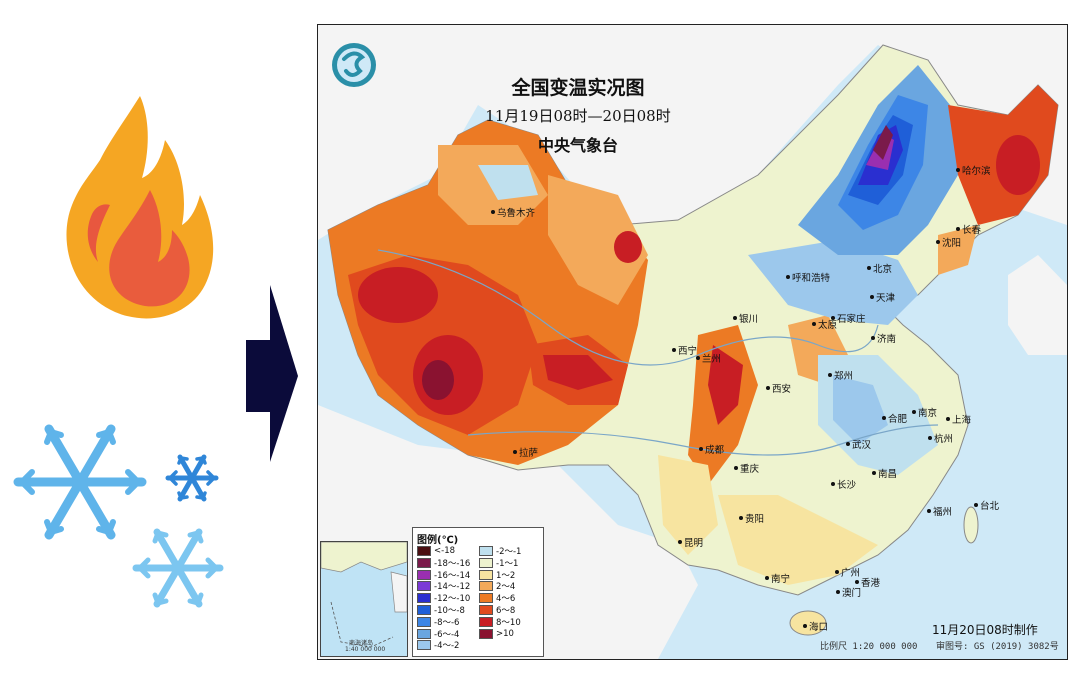 This screenshot has height=687, width=1080. What do you see at coordinates (364, 595) in the screenshot?
I see `inset-map` at bounding box center [364, 595].